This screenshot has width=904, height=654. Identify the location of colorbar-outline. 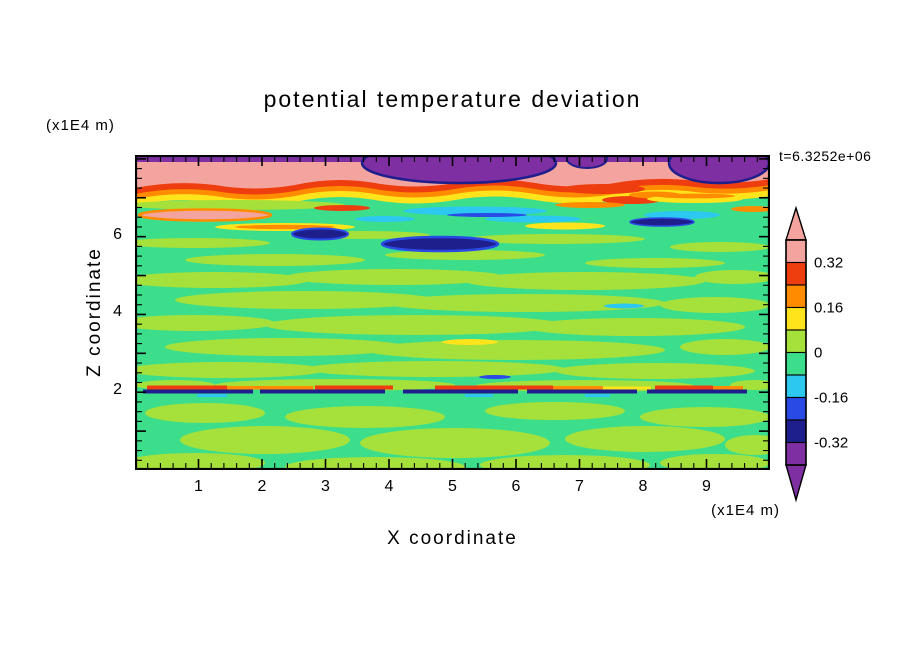
(796, 352).